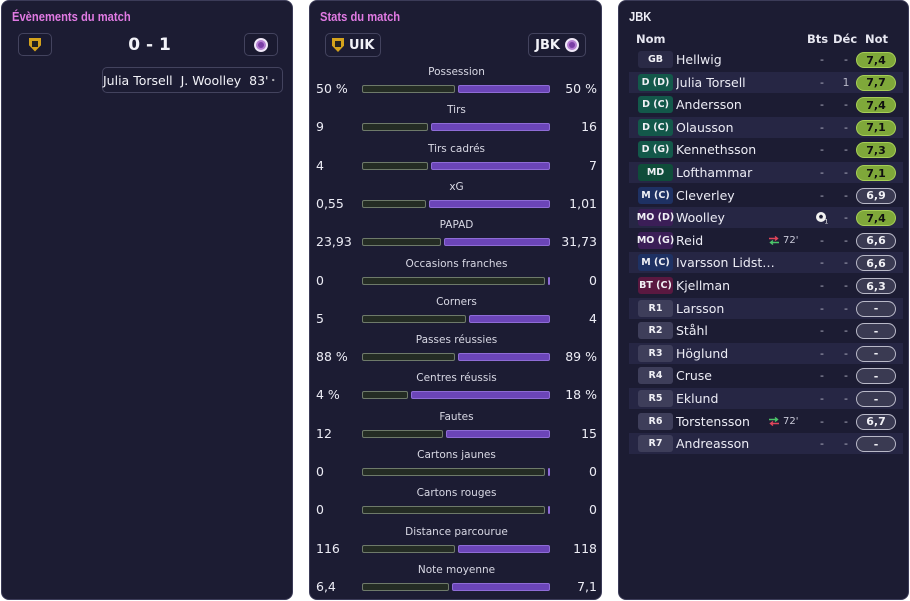  Describe the element at coordinates (766, 398) in the screenshot. I see `player-row: R5 Eklund - - -` at that location.